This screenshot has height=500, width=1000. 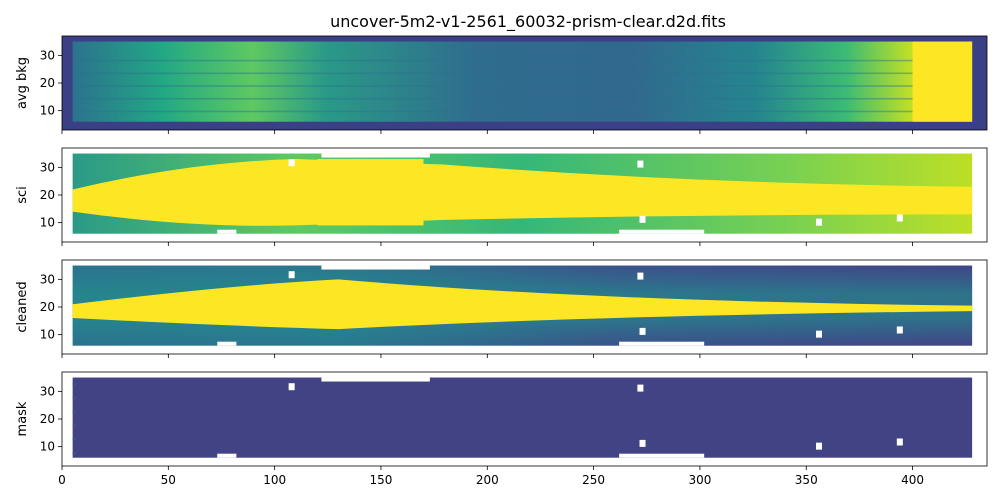 What do you see at coordinates (370, 192) in the screenshot?
I see `sci-bright` at bounding box center [370, 192].